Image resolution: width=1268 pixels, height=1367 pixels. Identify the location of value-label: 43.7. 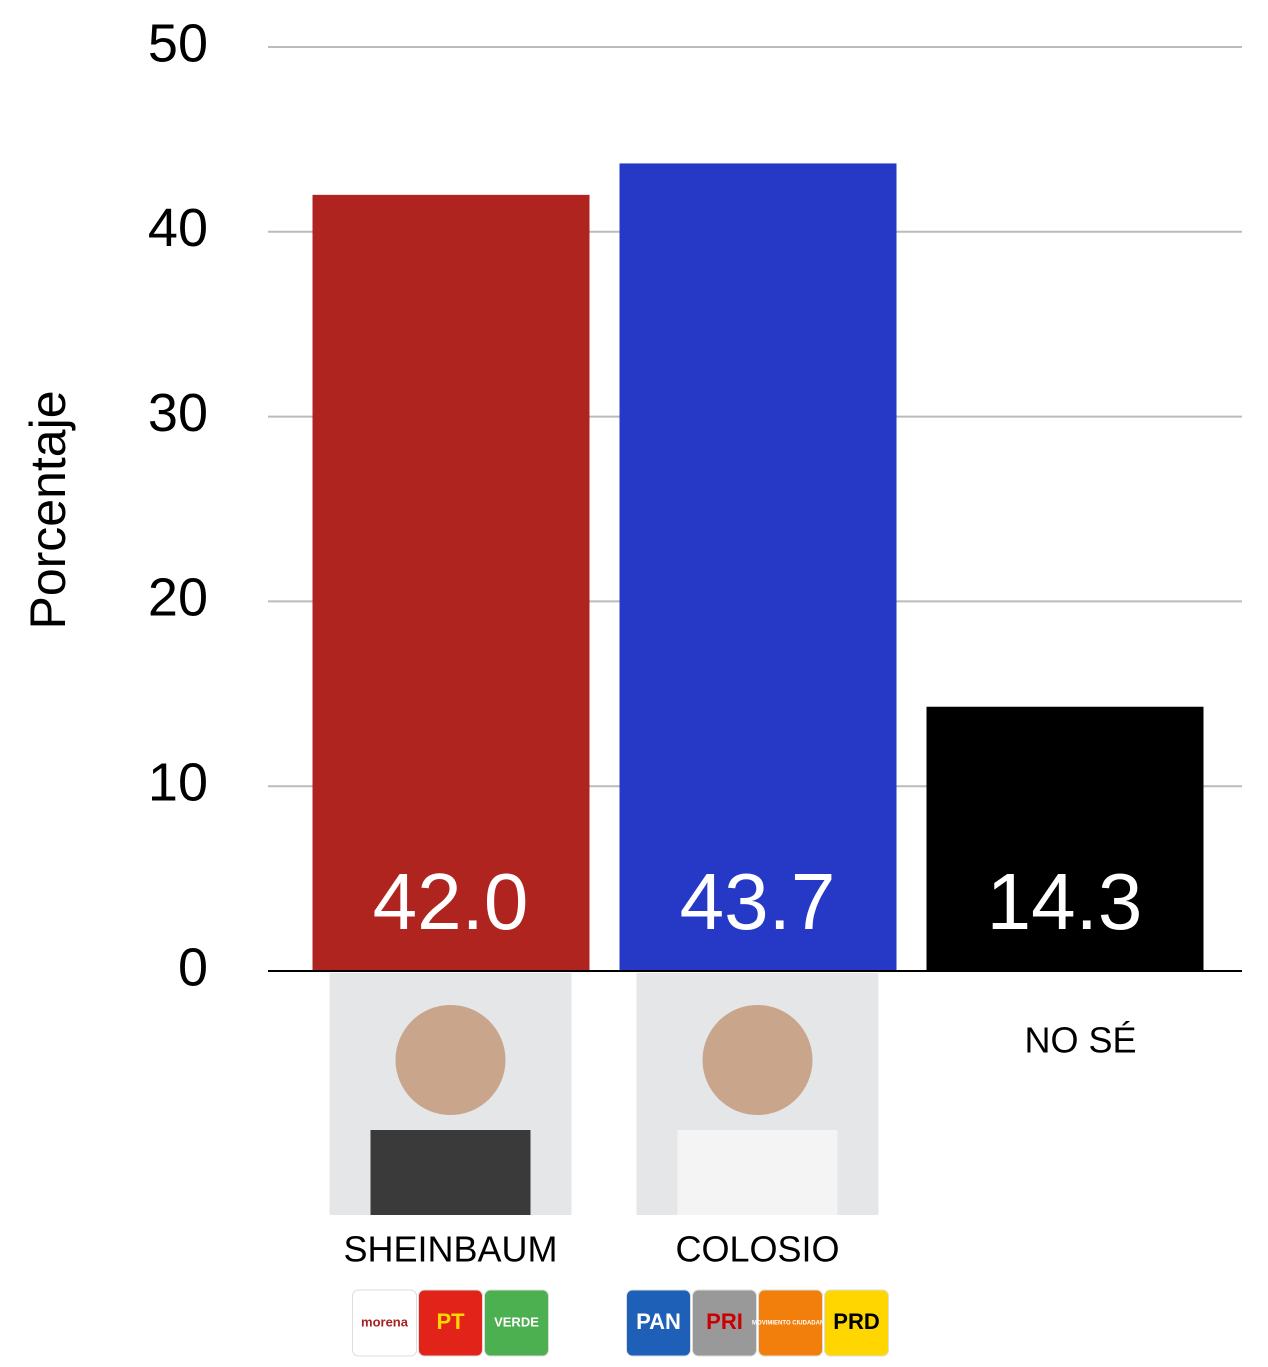
(758, 901).